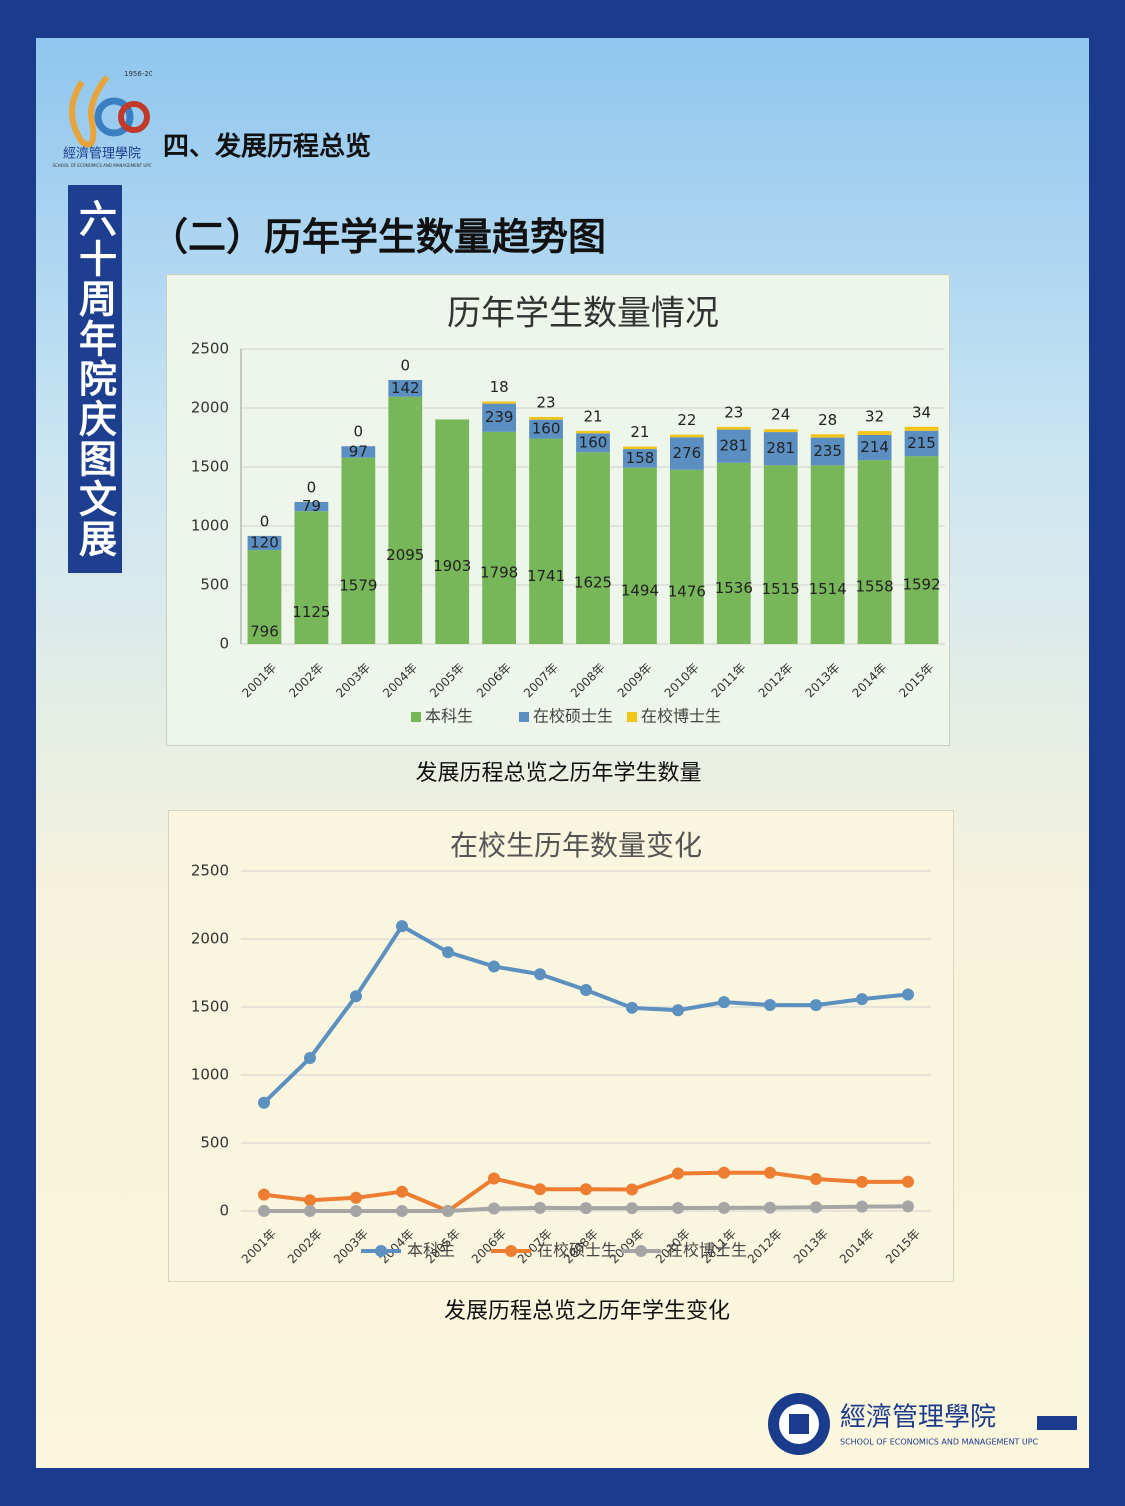 The width and height of the screenshot is (1125, 1506). I want to click on data-label: 1741, so click(546, 576).